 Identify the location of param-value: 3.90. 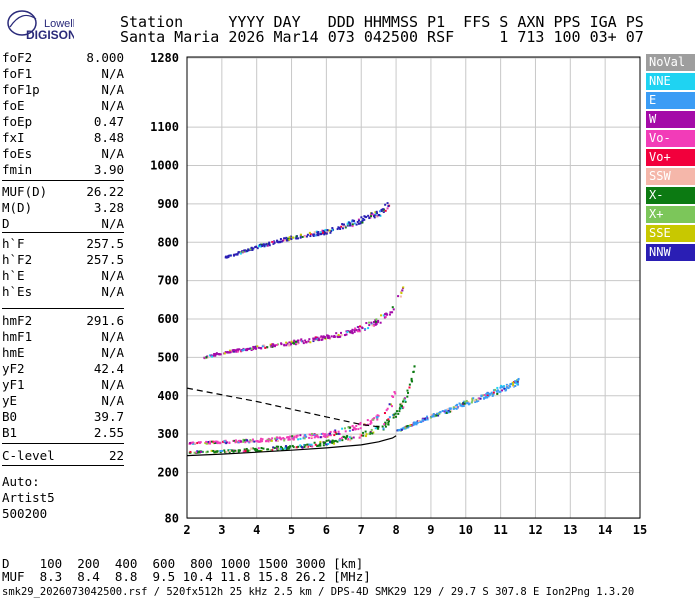
(108, 169).